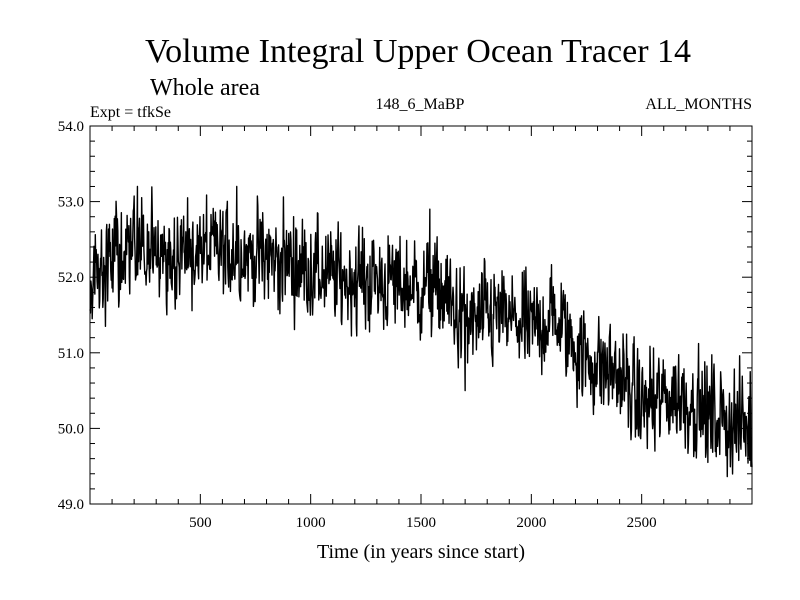 The image size is (800, 600). What do you see at coordinates (531, 523) in the screenshot?
I see `x-tick-label: 2000` at bounding box center [531, 523].